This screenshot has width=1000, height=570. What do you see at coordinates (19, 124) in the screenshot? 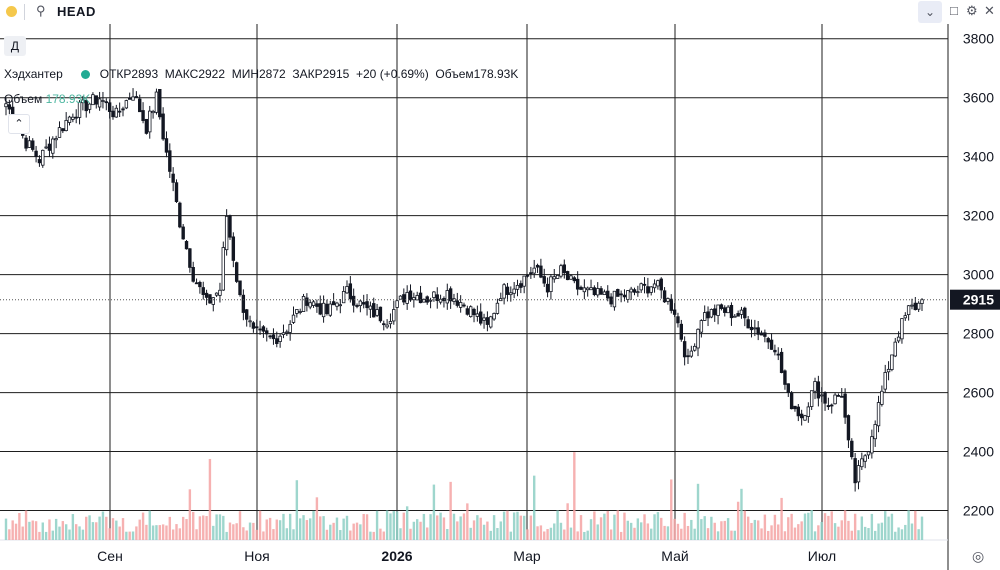
I see `collapse-legend-button: ⌃` at bounding box center [19, 124].